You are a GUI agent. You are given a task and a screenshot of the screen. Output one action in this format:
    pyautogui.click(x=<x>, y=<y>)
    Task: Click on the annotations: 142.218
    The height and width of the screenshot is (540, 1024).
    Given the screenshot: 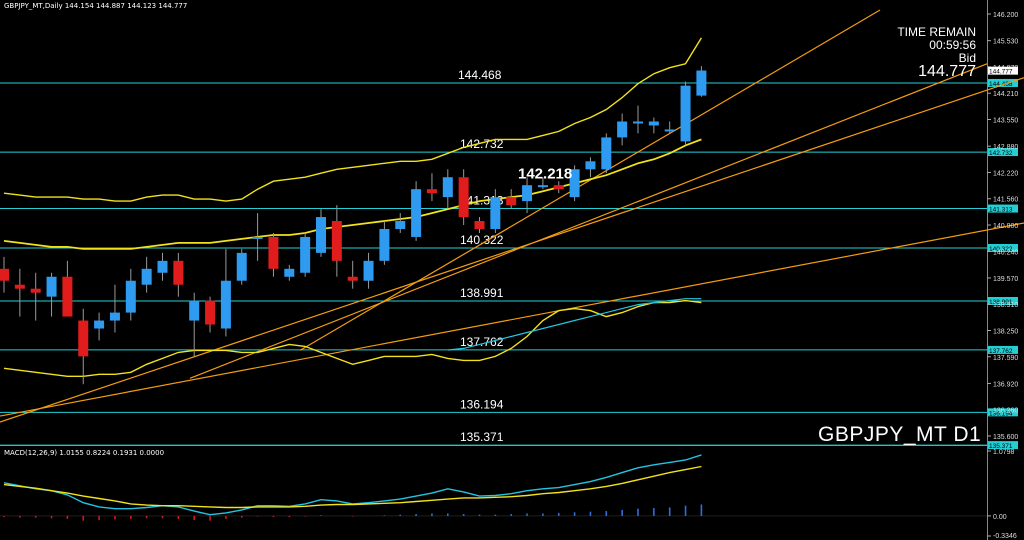 What is the action you would take?
    pyautogui.click(x=545, y=174)
    